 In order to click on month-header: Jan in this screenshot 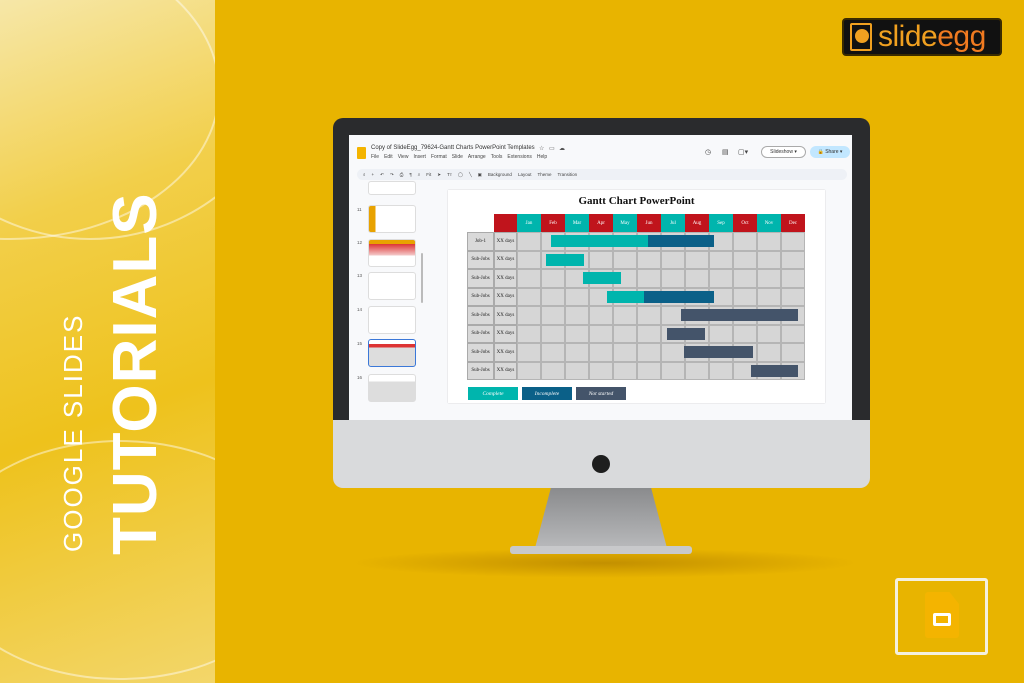, I will do `click(529, 223)`.